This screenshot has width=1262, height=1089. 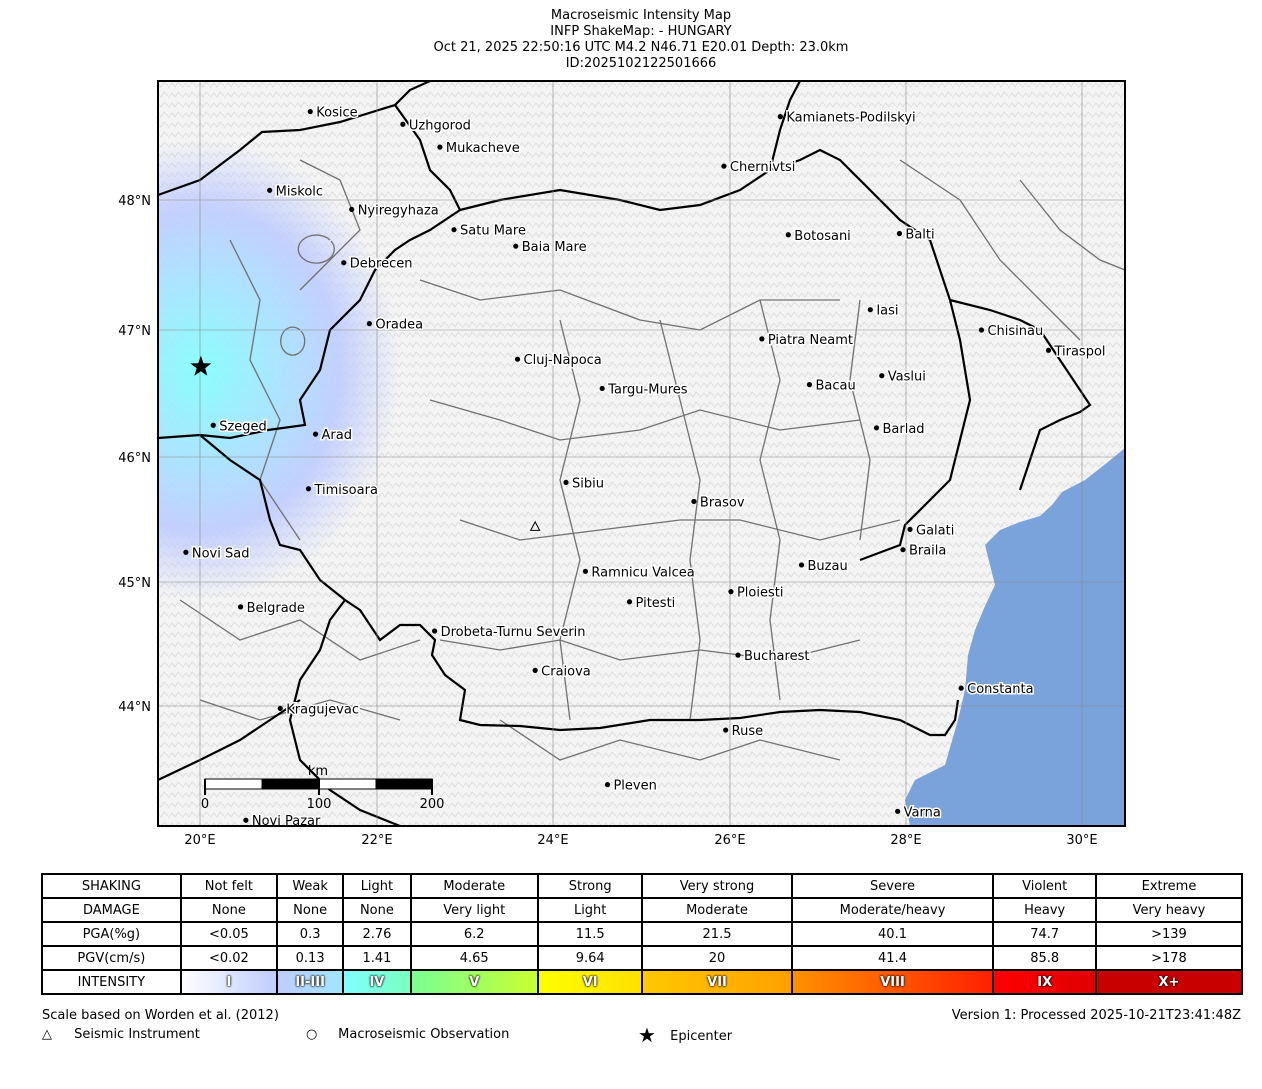 What do you see at coordinates (1044, 886) in the screenshot?
I see `scale-cell: Violent` at bounding box center [1044, 886].